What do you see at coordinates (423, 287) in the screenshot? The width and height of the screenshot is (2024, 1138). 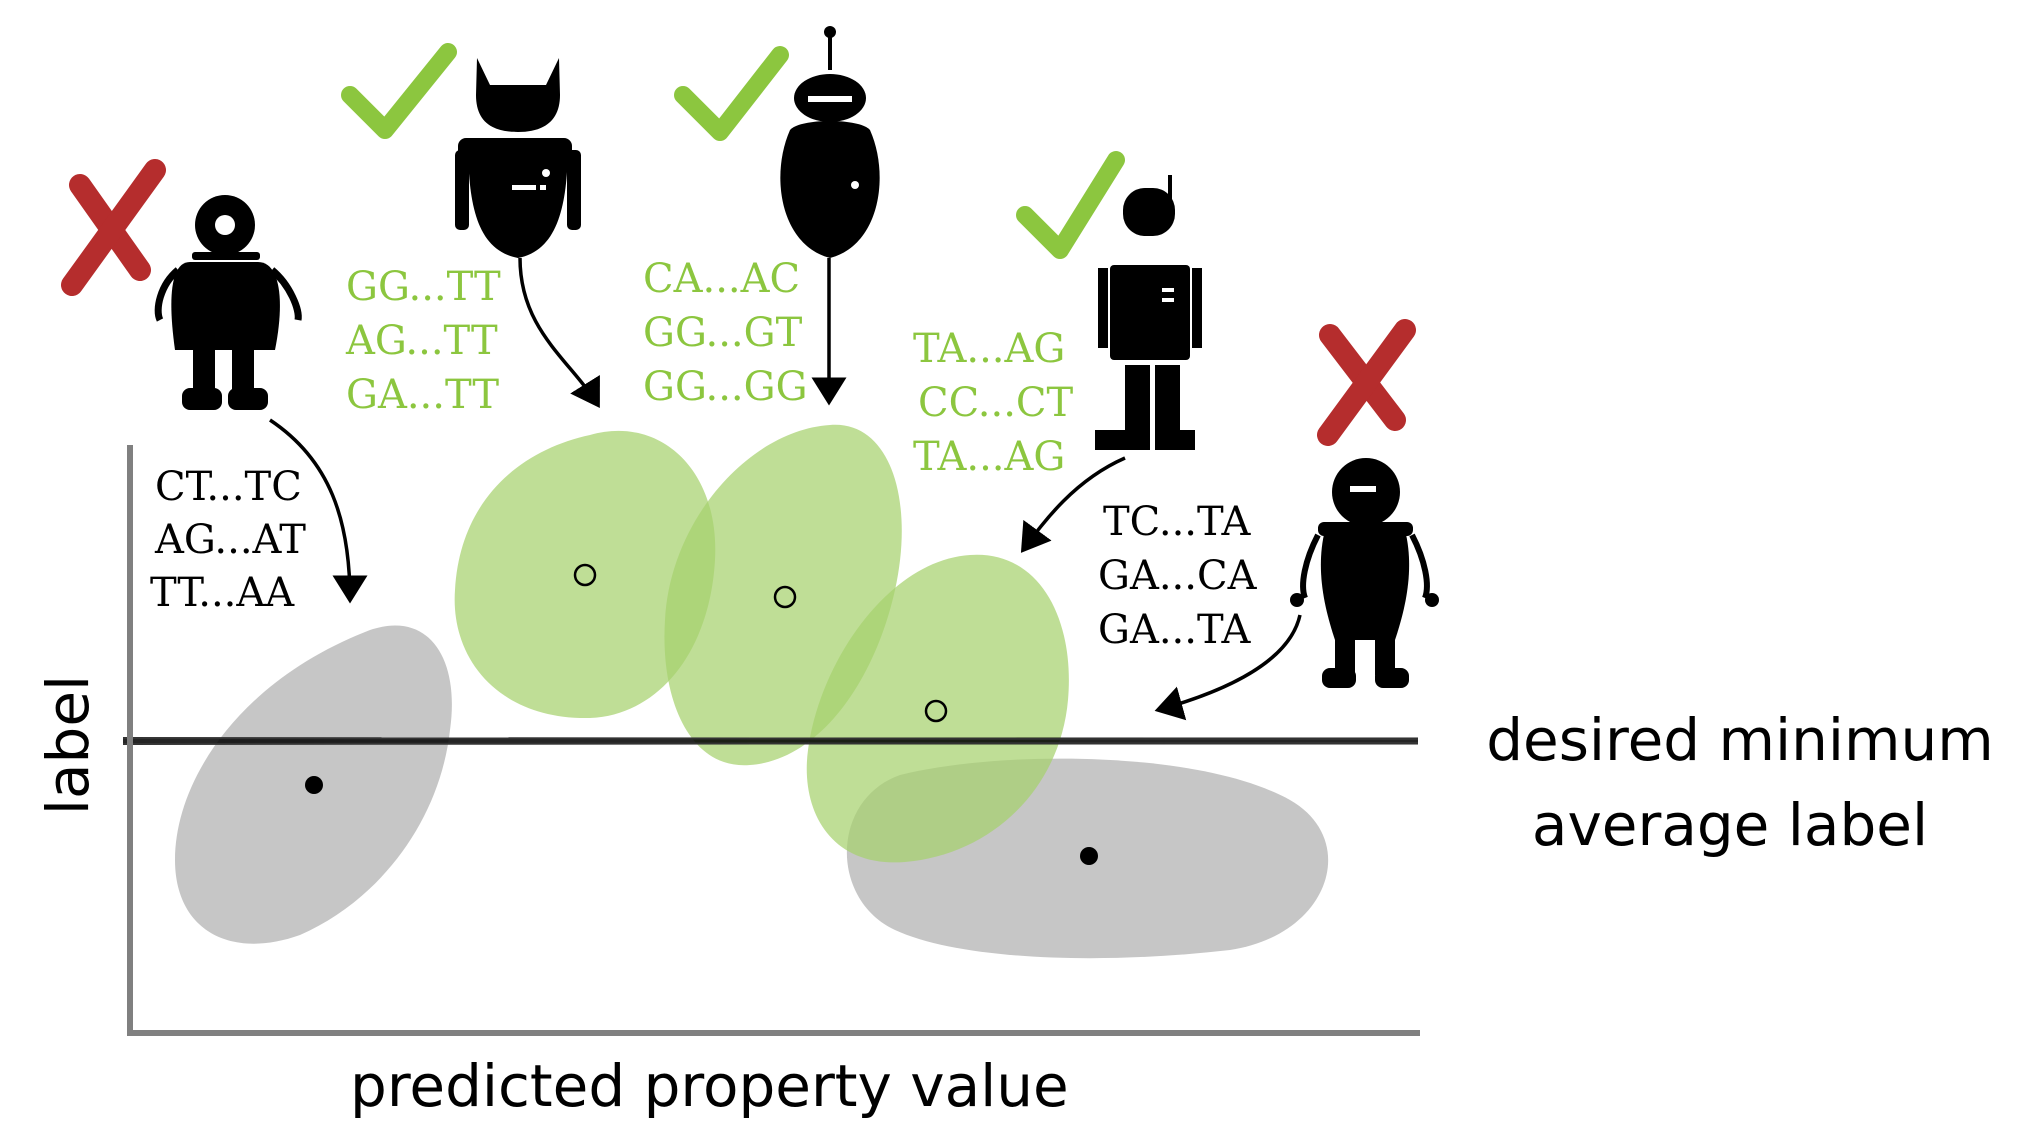 I see `sequence-text: GG...TT` at bounding box center [423, 287].